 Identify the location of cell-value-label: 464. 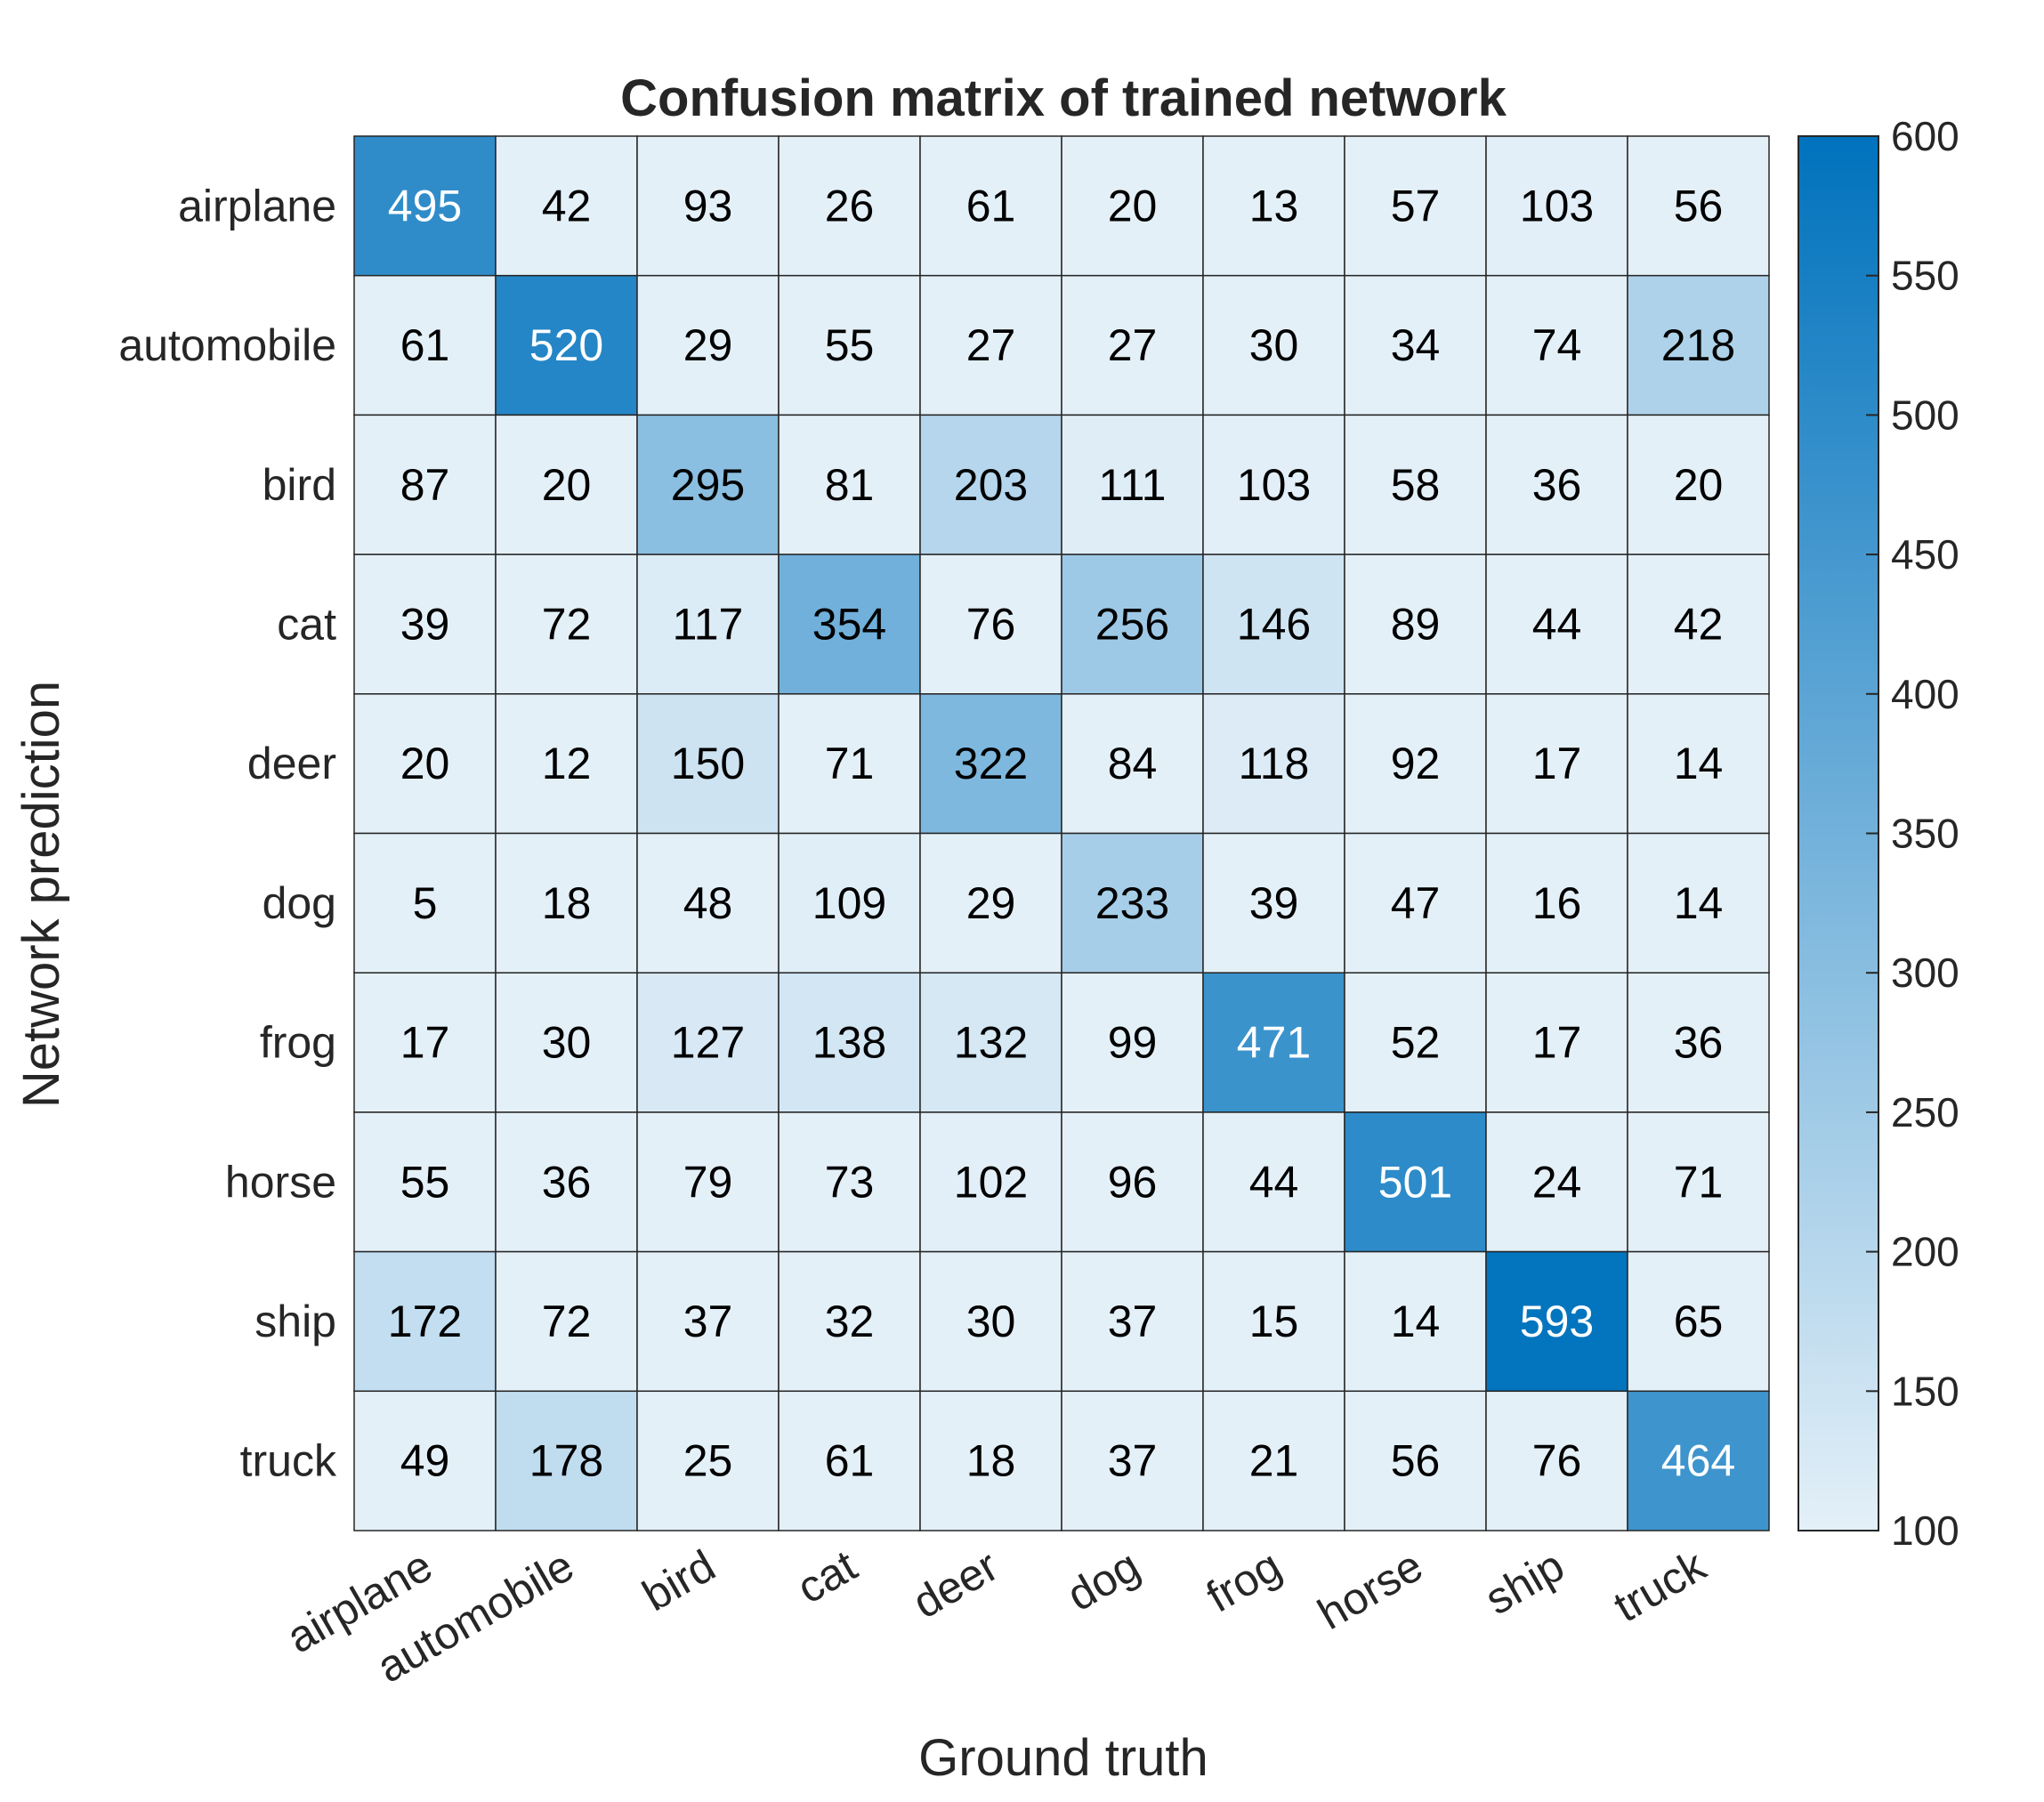
(1698, 1461).